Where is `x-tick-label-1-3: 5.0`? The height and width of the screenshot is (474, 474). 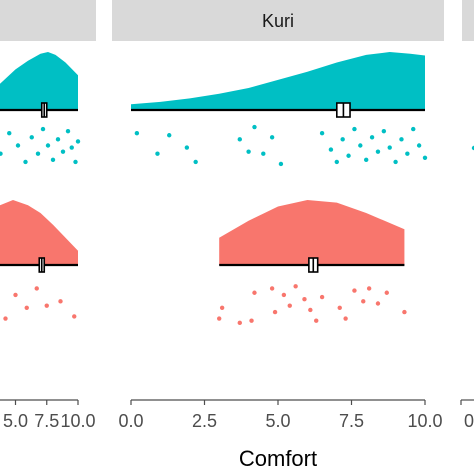
x-tick-label-1-3: 5.0 is located at coordinates (15, 421).